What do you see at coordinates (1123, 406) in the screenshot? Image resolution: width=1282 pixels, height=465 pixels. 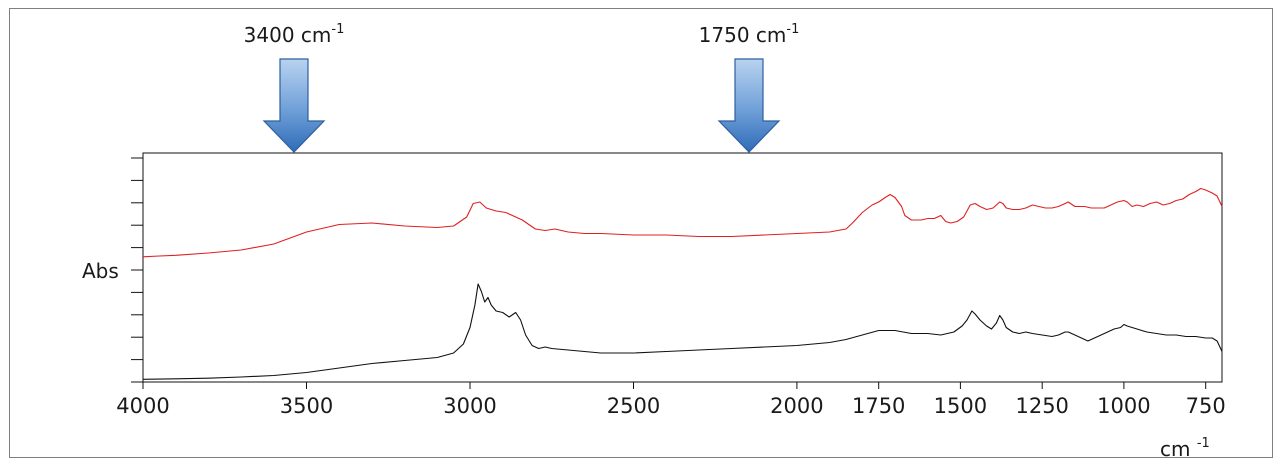 I see `x-tick-label: 1000` at bounding box center [1123, 406].